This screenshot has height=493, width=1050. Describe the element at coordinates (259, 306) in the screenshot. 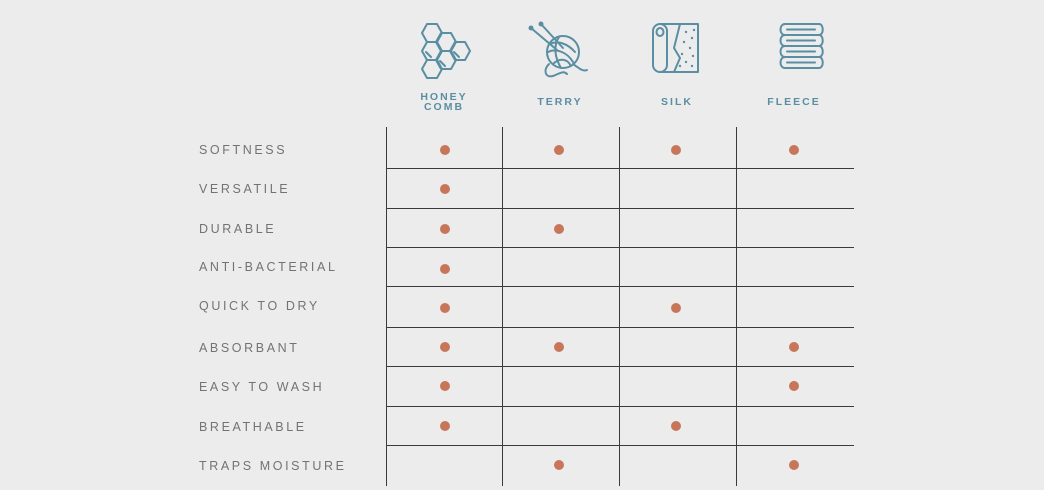

I see `row-label-quick-to-dry: QUICK TO DRY` at that location.